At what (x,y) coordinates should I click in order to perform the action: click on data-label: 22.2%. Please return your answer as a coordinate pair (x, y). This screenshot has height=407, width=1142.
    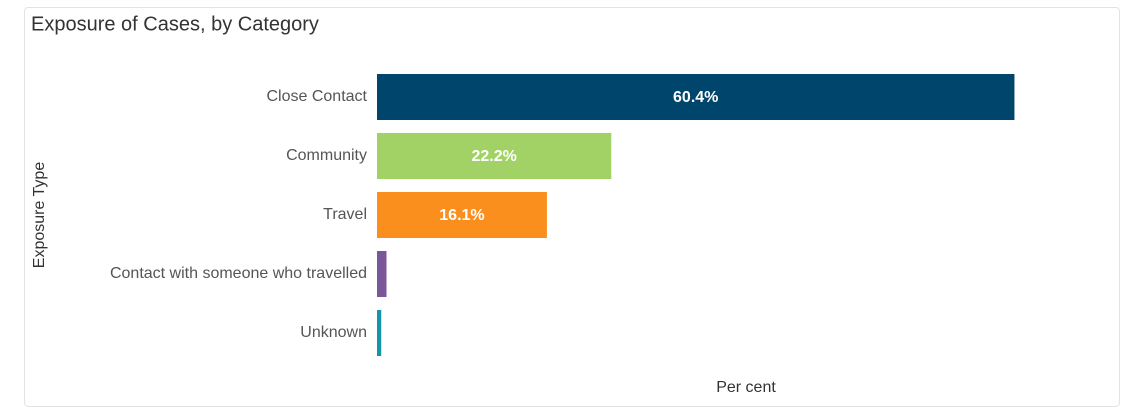
    Looking at the image, I should click on (493, 156).